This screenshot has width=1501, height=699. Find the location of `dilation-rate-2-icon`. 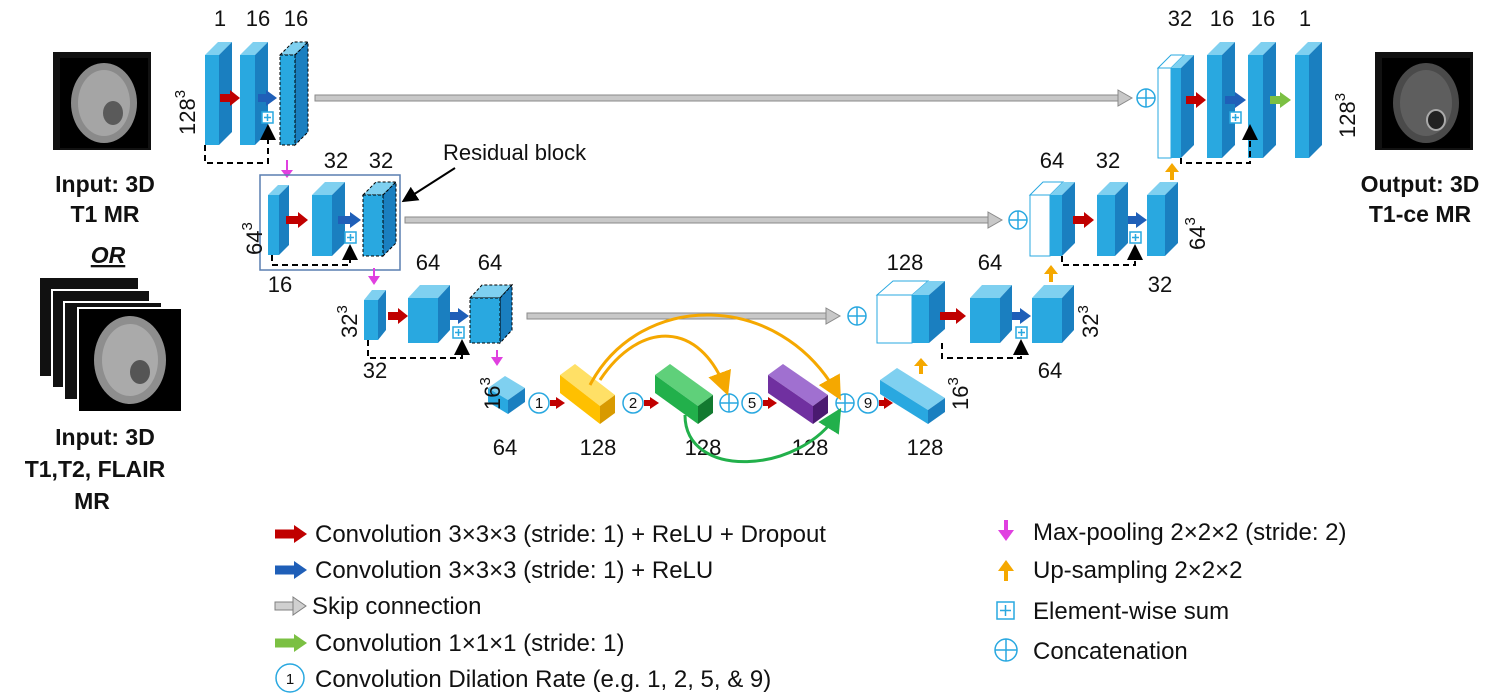

dilation-rate-2-icon is located at coordinates (633, 403).